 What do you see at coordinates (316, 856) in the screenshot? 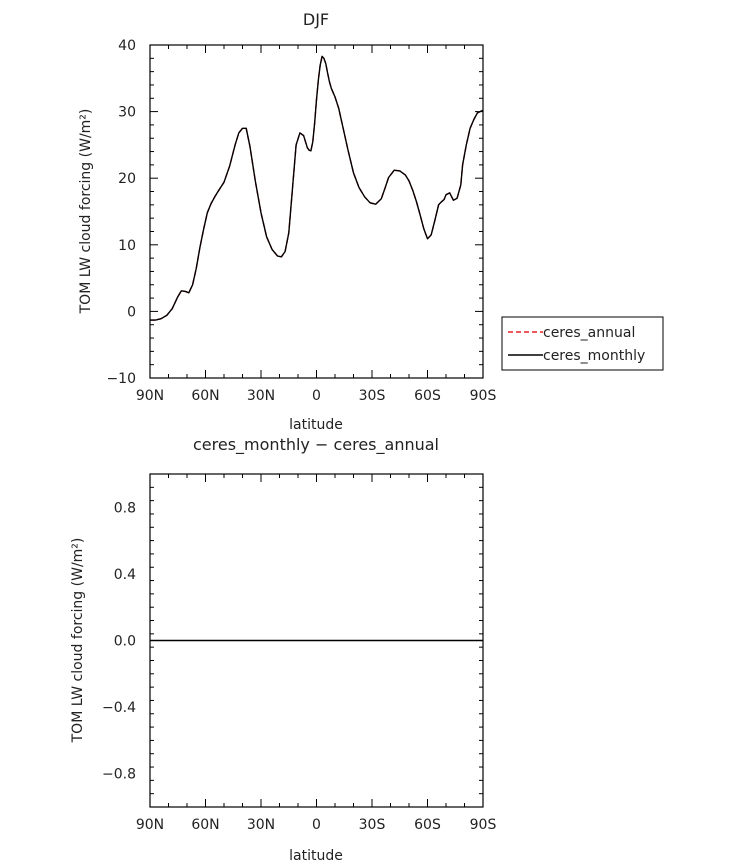
I see `bottom-x-axis-label: latitude` at bounding box center [316, 856].